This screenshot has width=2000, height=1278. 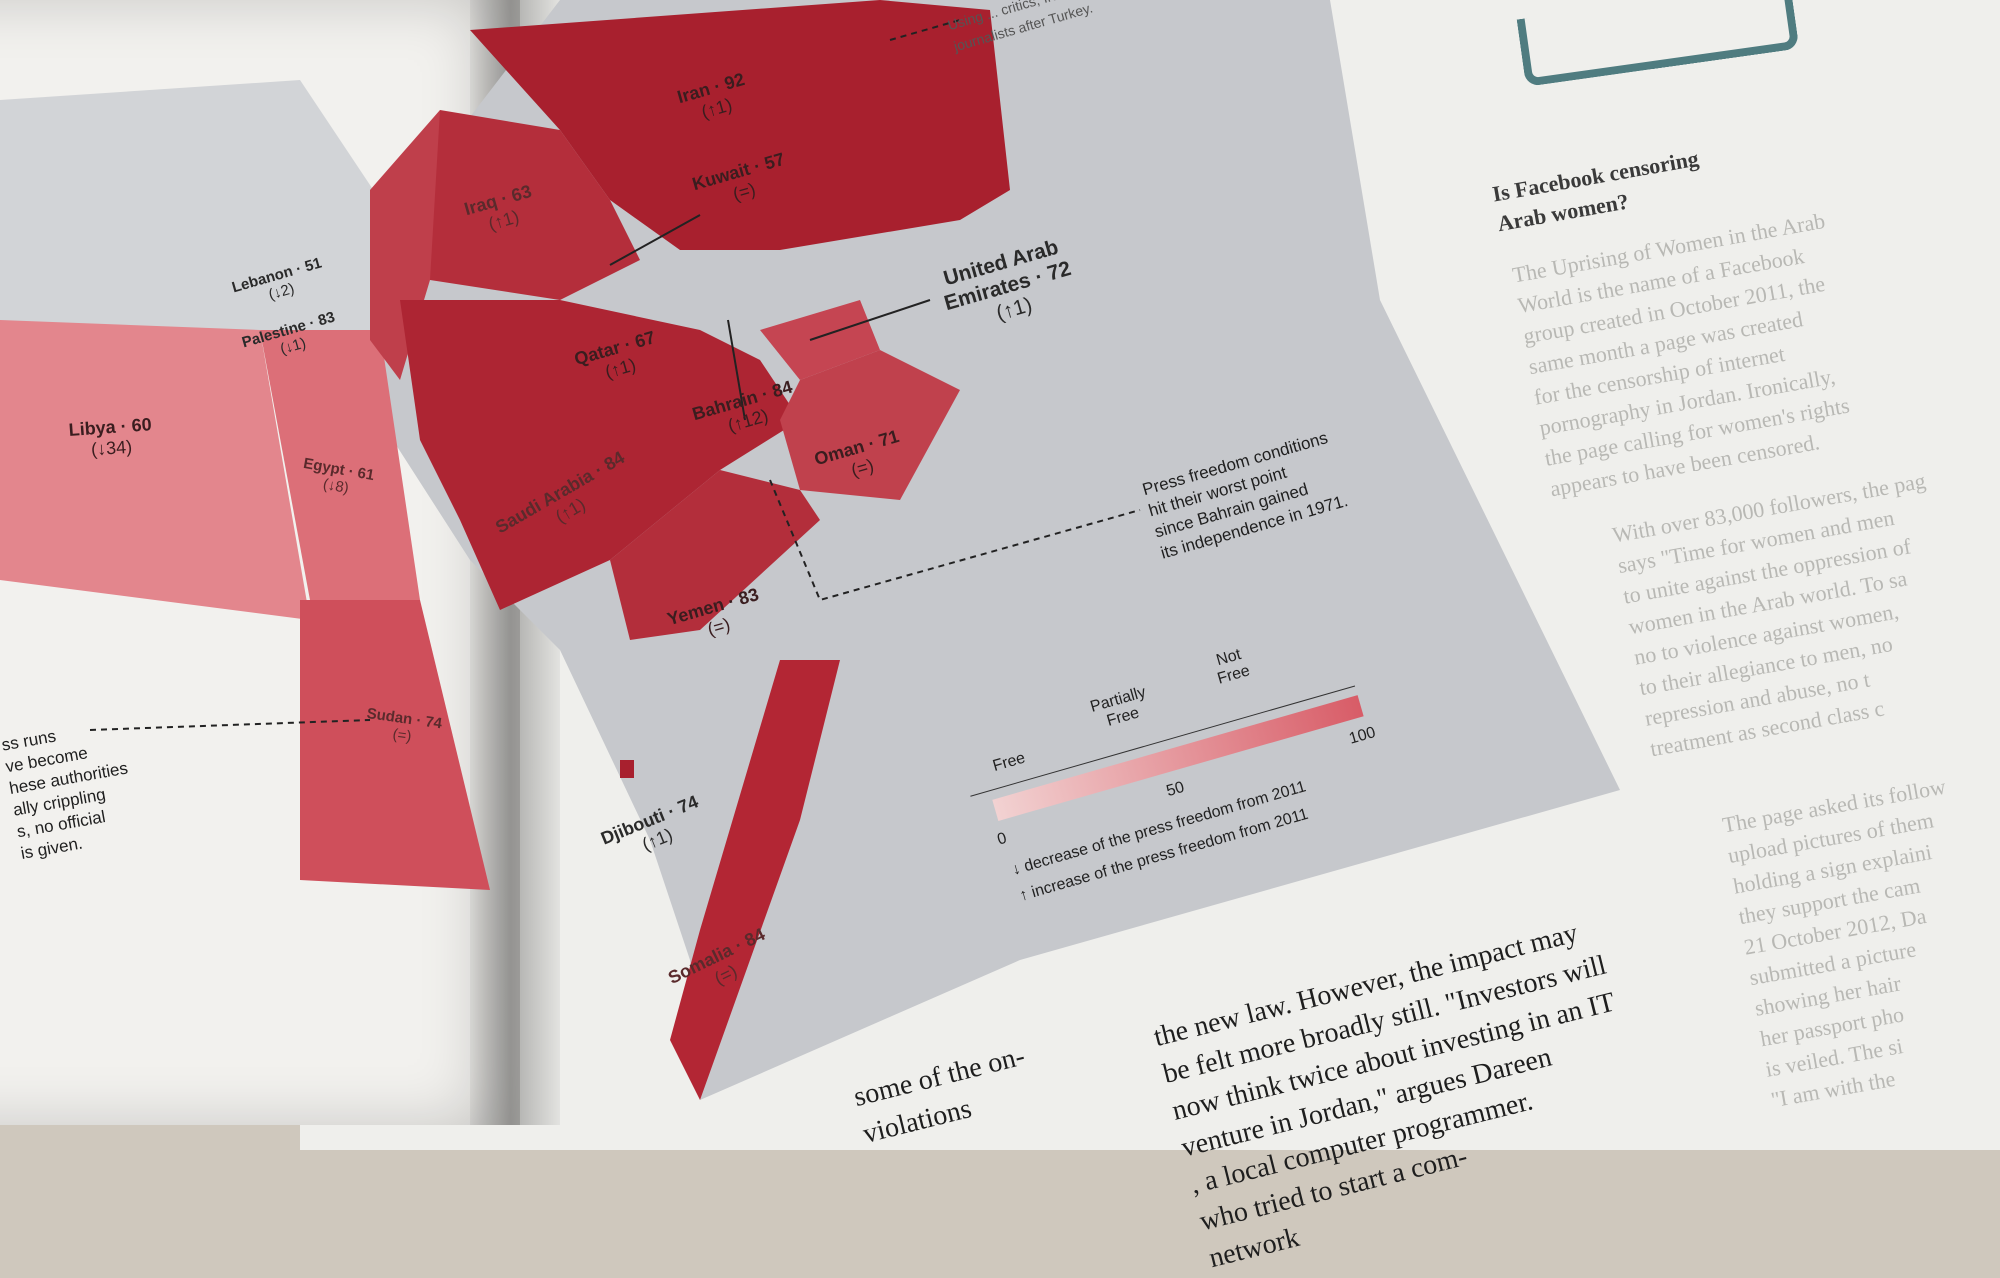 I want to click on libya-shape, so click(x=155, y=470).